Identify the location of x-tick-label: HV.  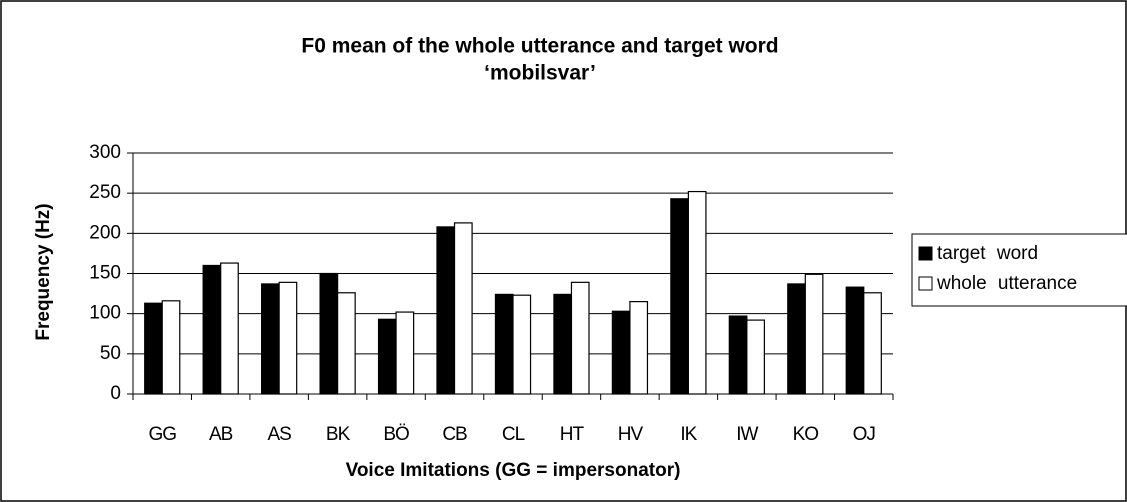
(631, 434).